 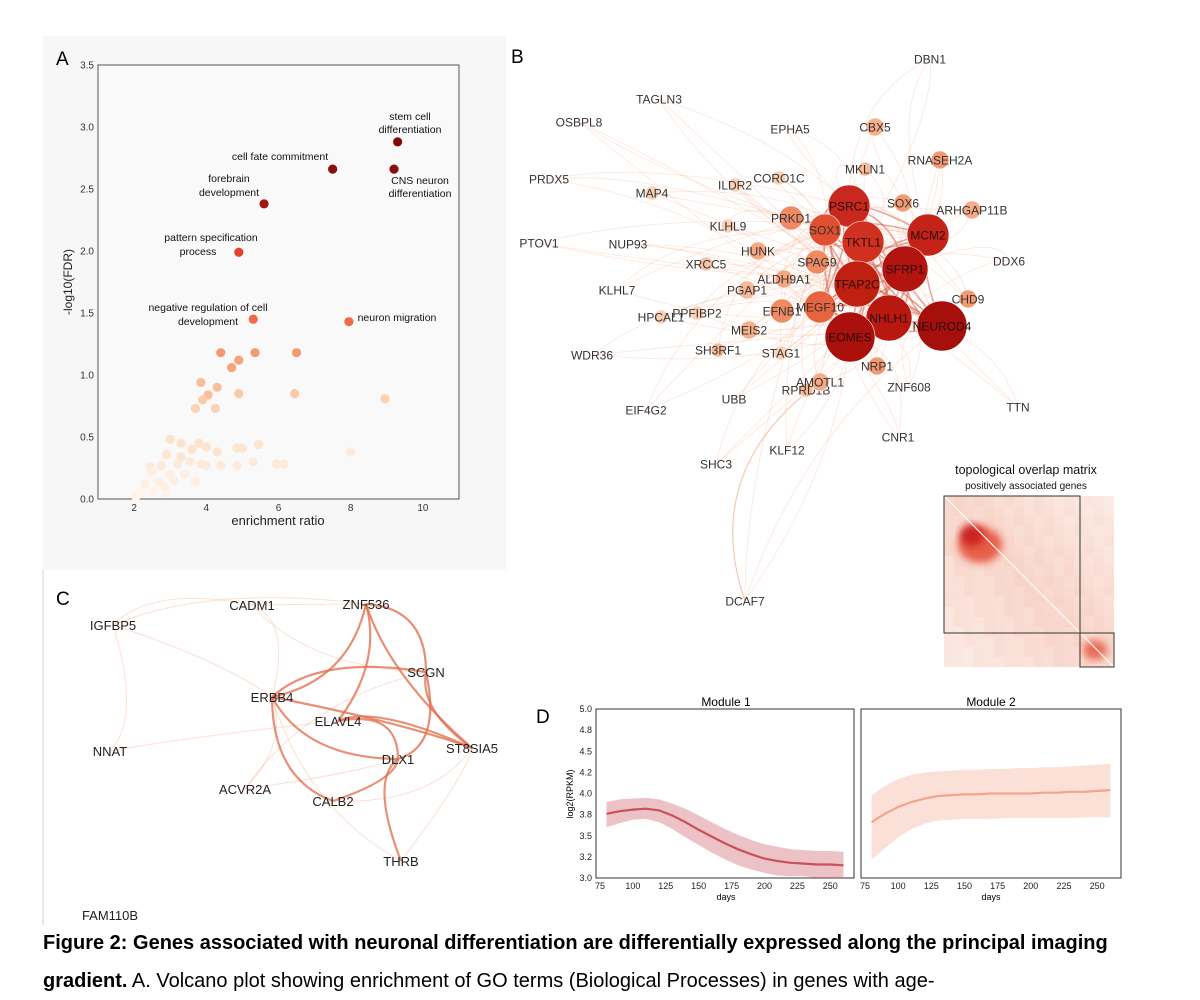 What do you see at coordinates (87, 376) in the screenshot?
I see `volcano-ytick: 1.0` at bounding box center [87, 376].